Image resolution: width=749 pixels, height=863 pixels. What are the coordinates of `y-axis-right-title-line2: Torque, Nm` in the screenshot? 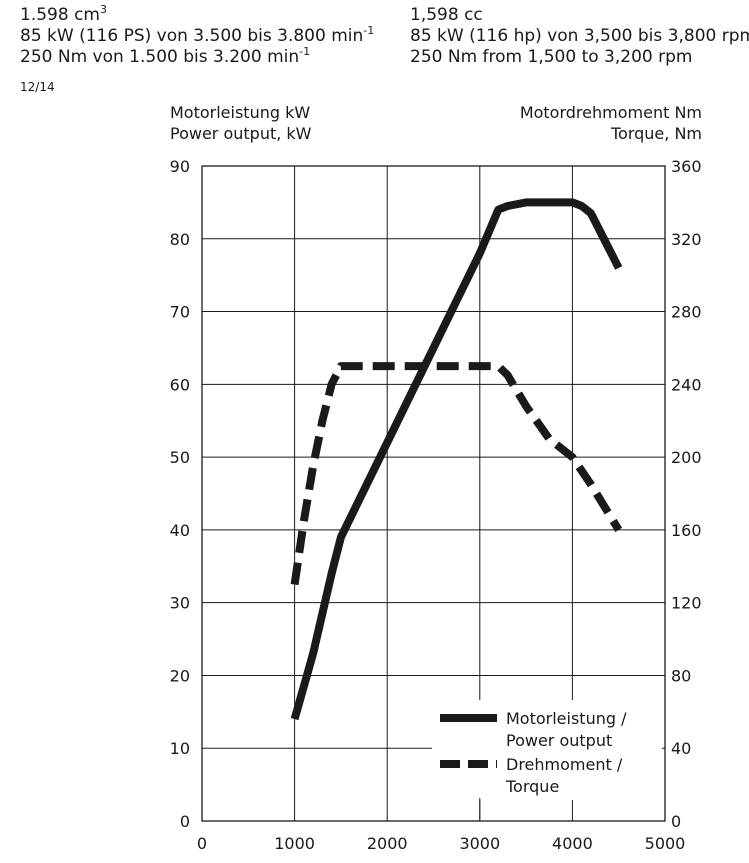 It's located at (656, 133).